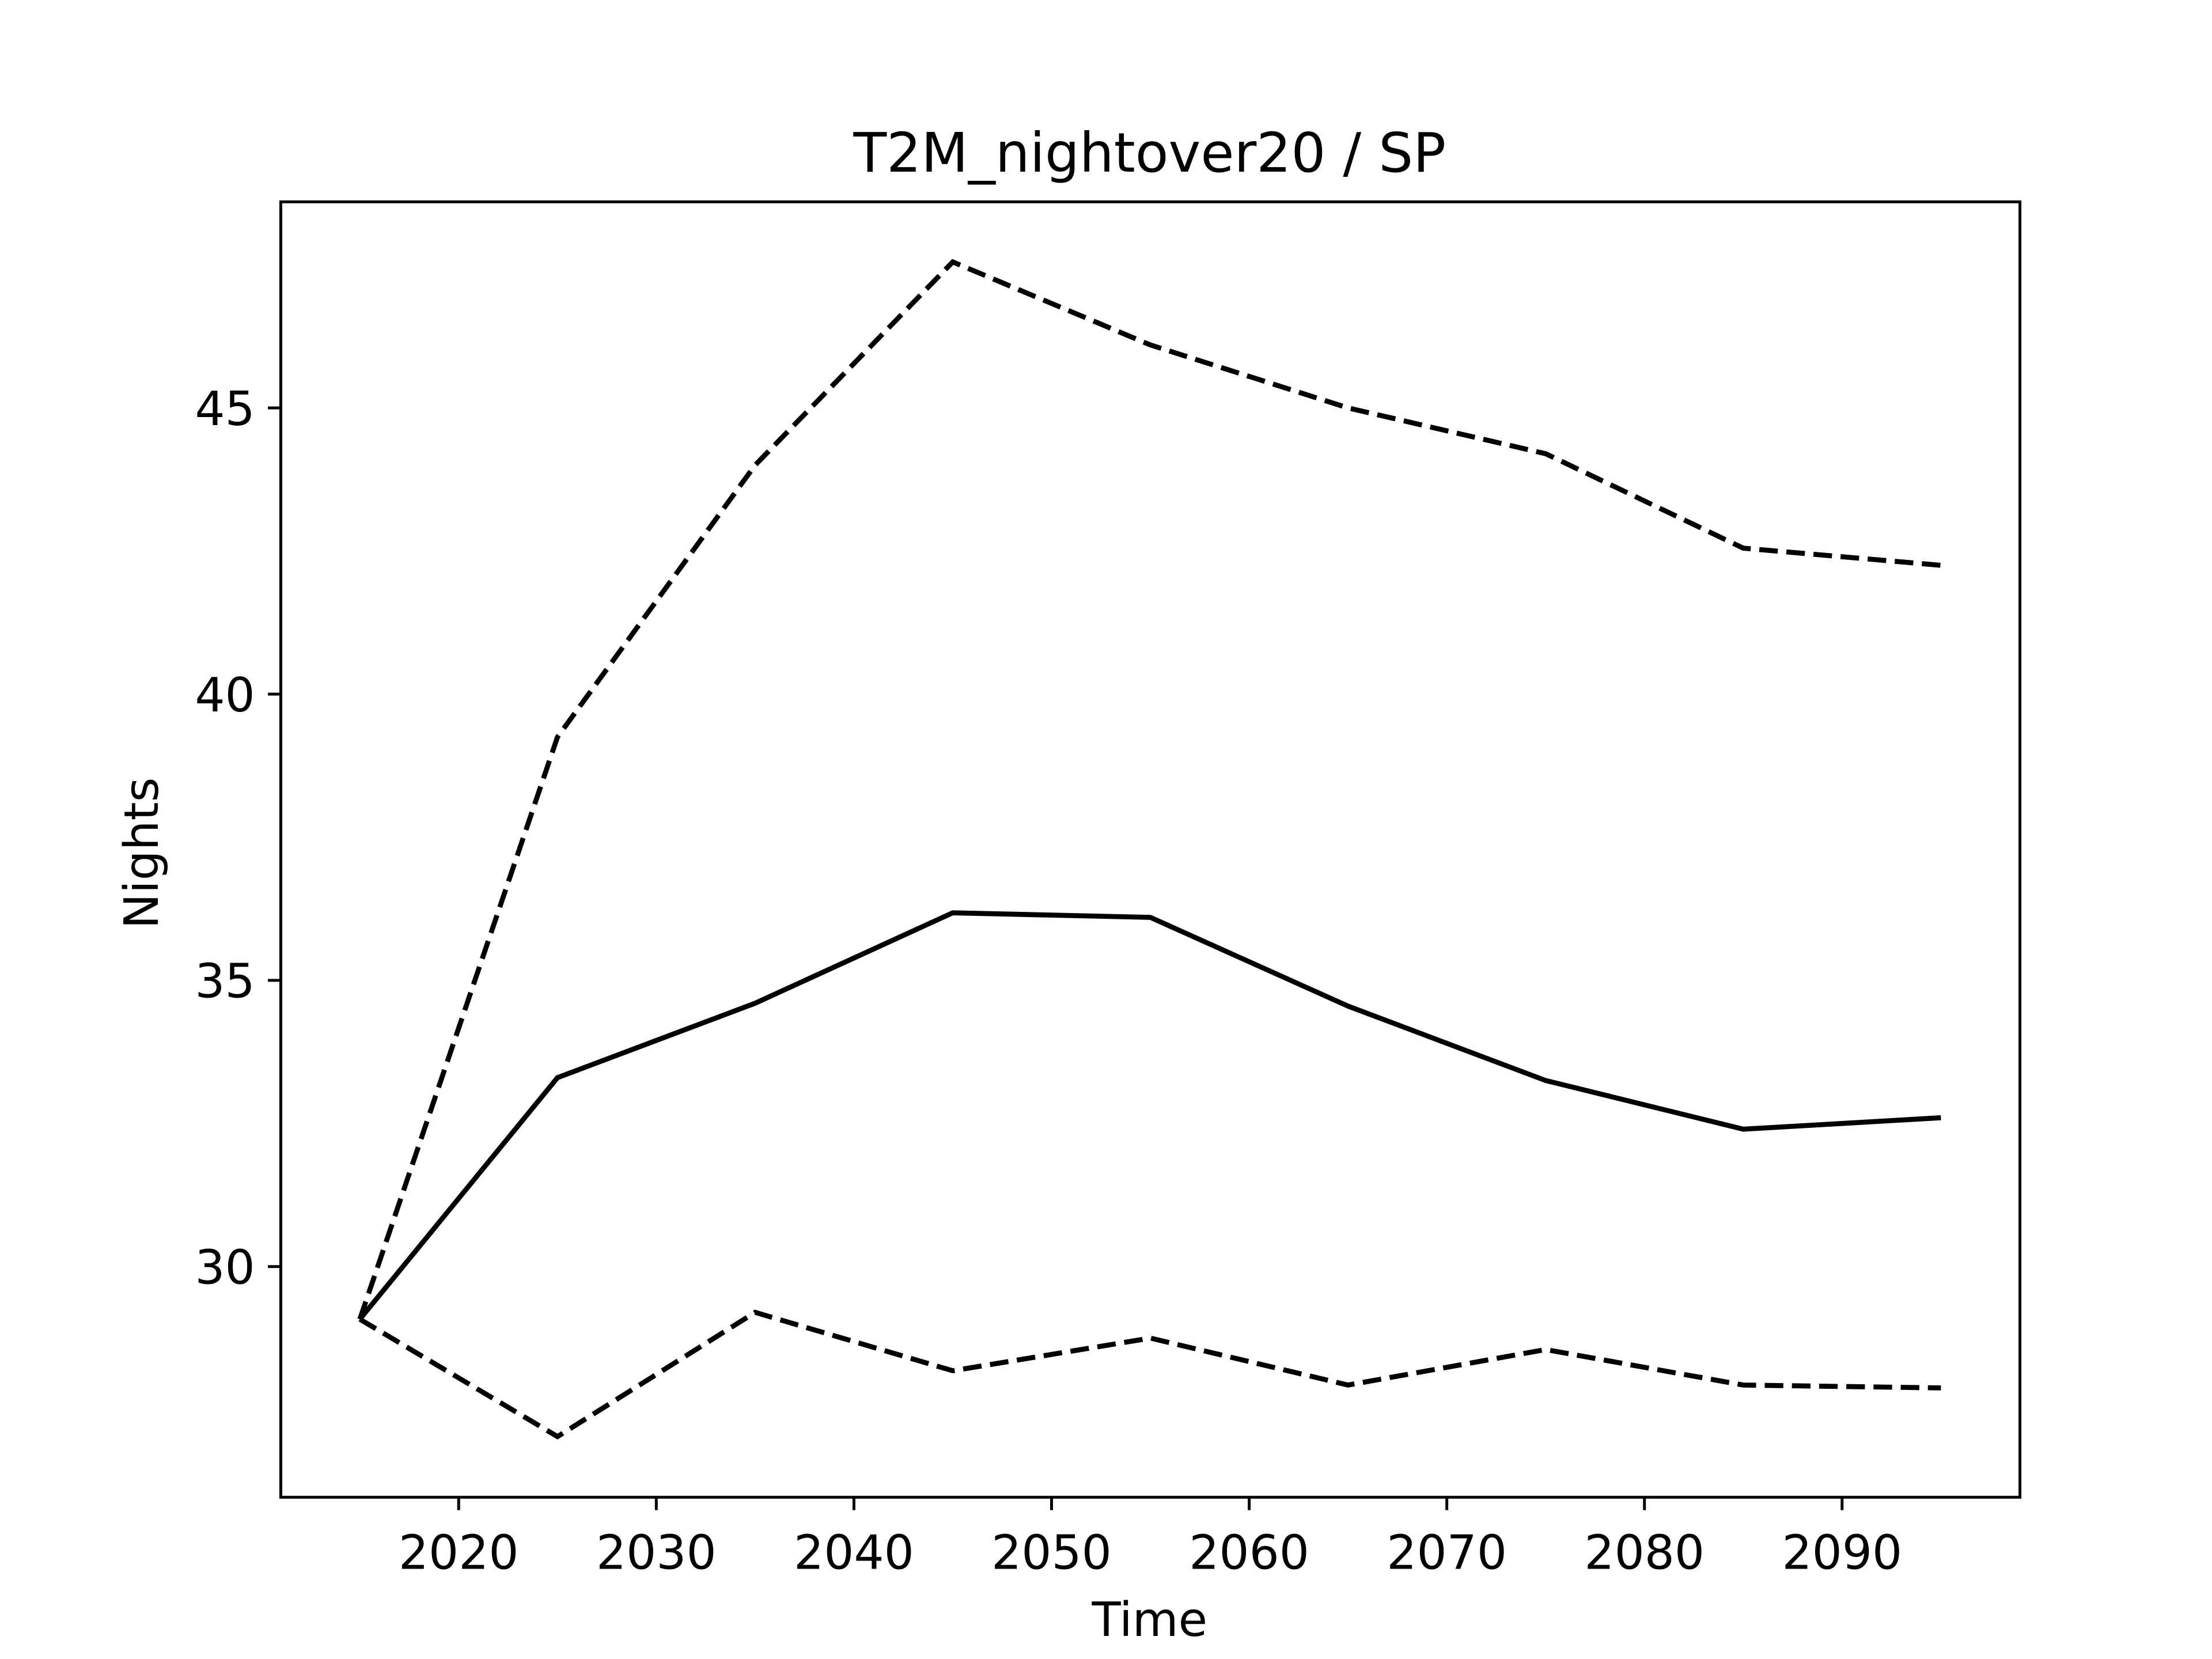 The image size is (2212, 1659). What do you see at coordinates (854, 1552) in the screenshot?
I see `x-tick-label: 2040` at bounding box center [854, 1552].